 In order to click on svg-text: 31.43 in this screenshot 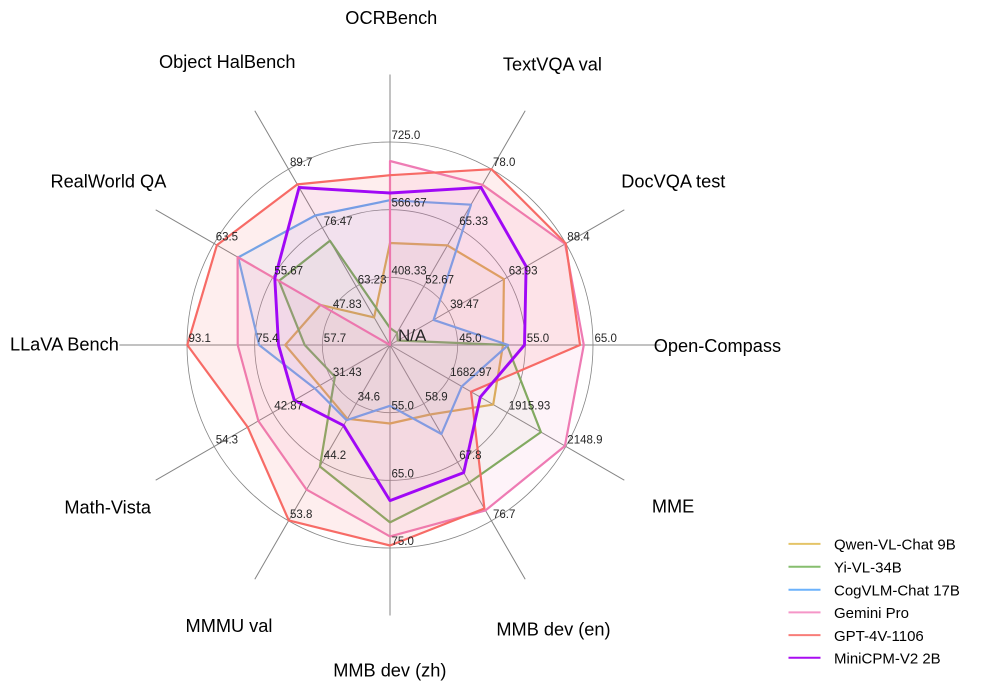, I will do `click(347, 373)`.